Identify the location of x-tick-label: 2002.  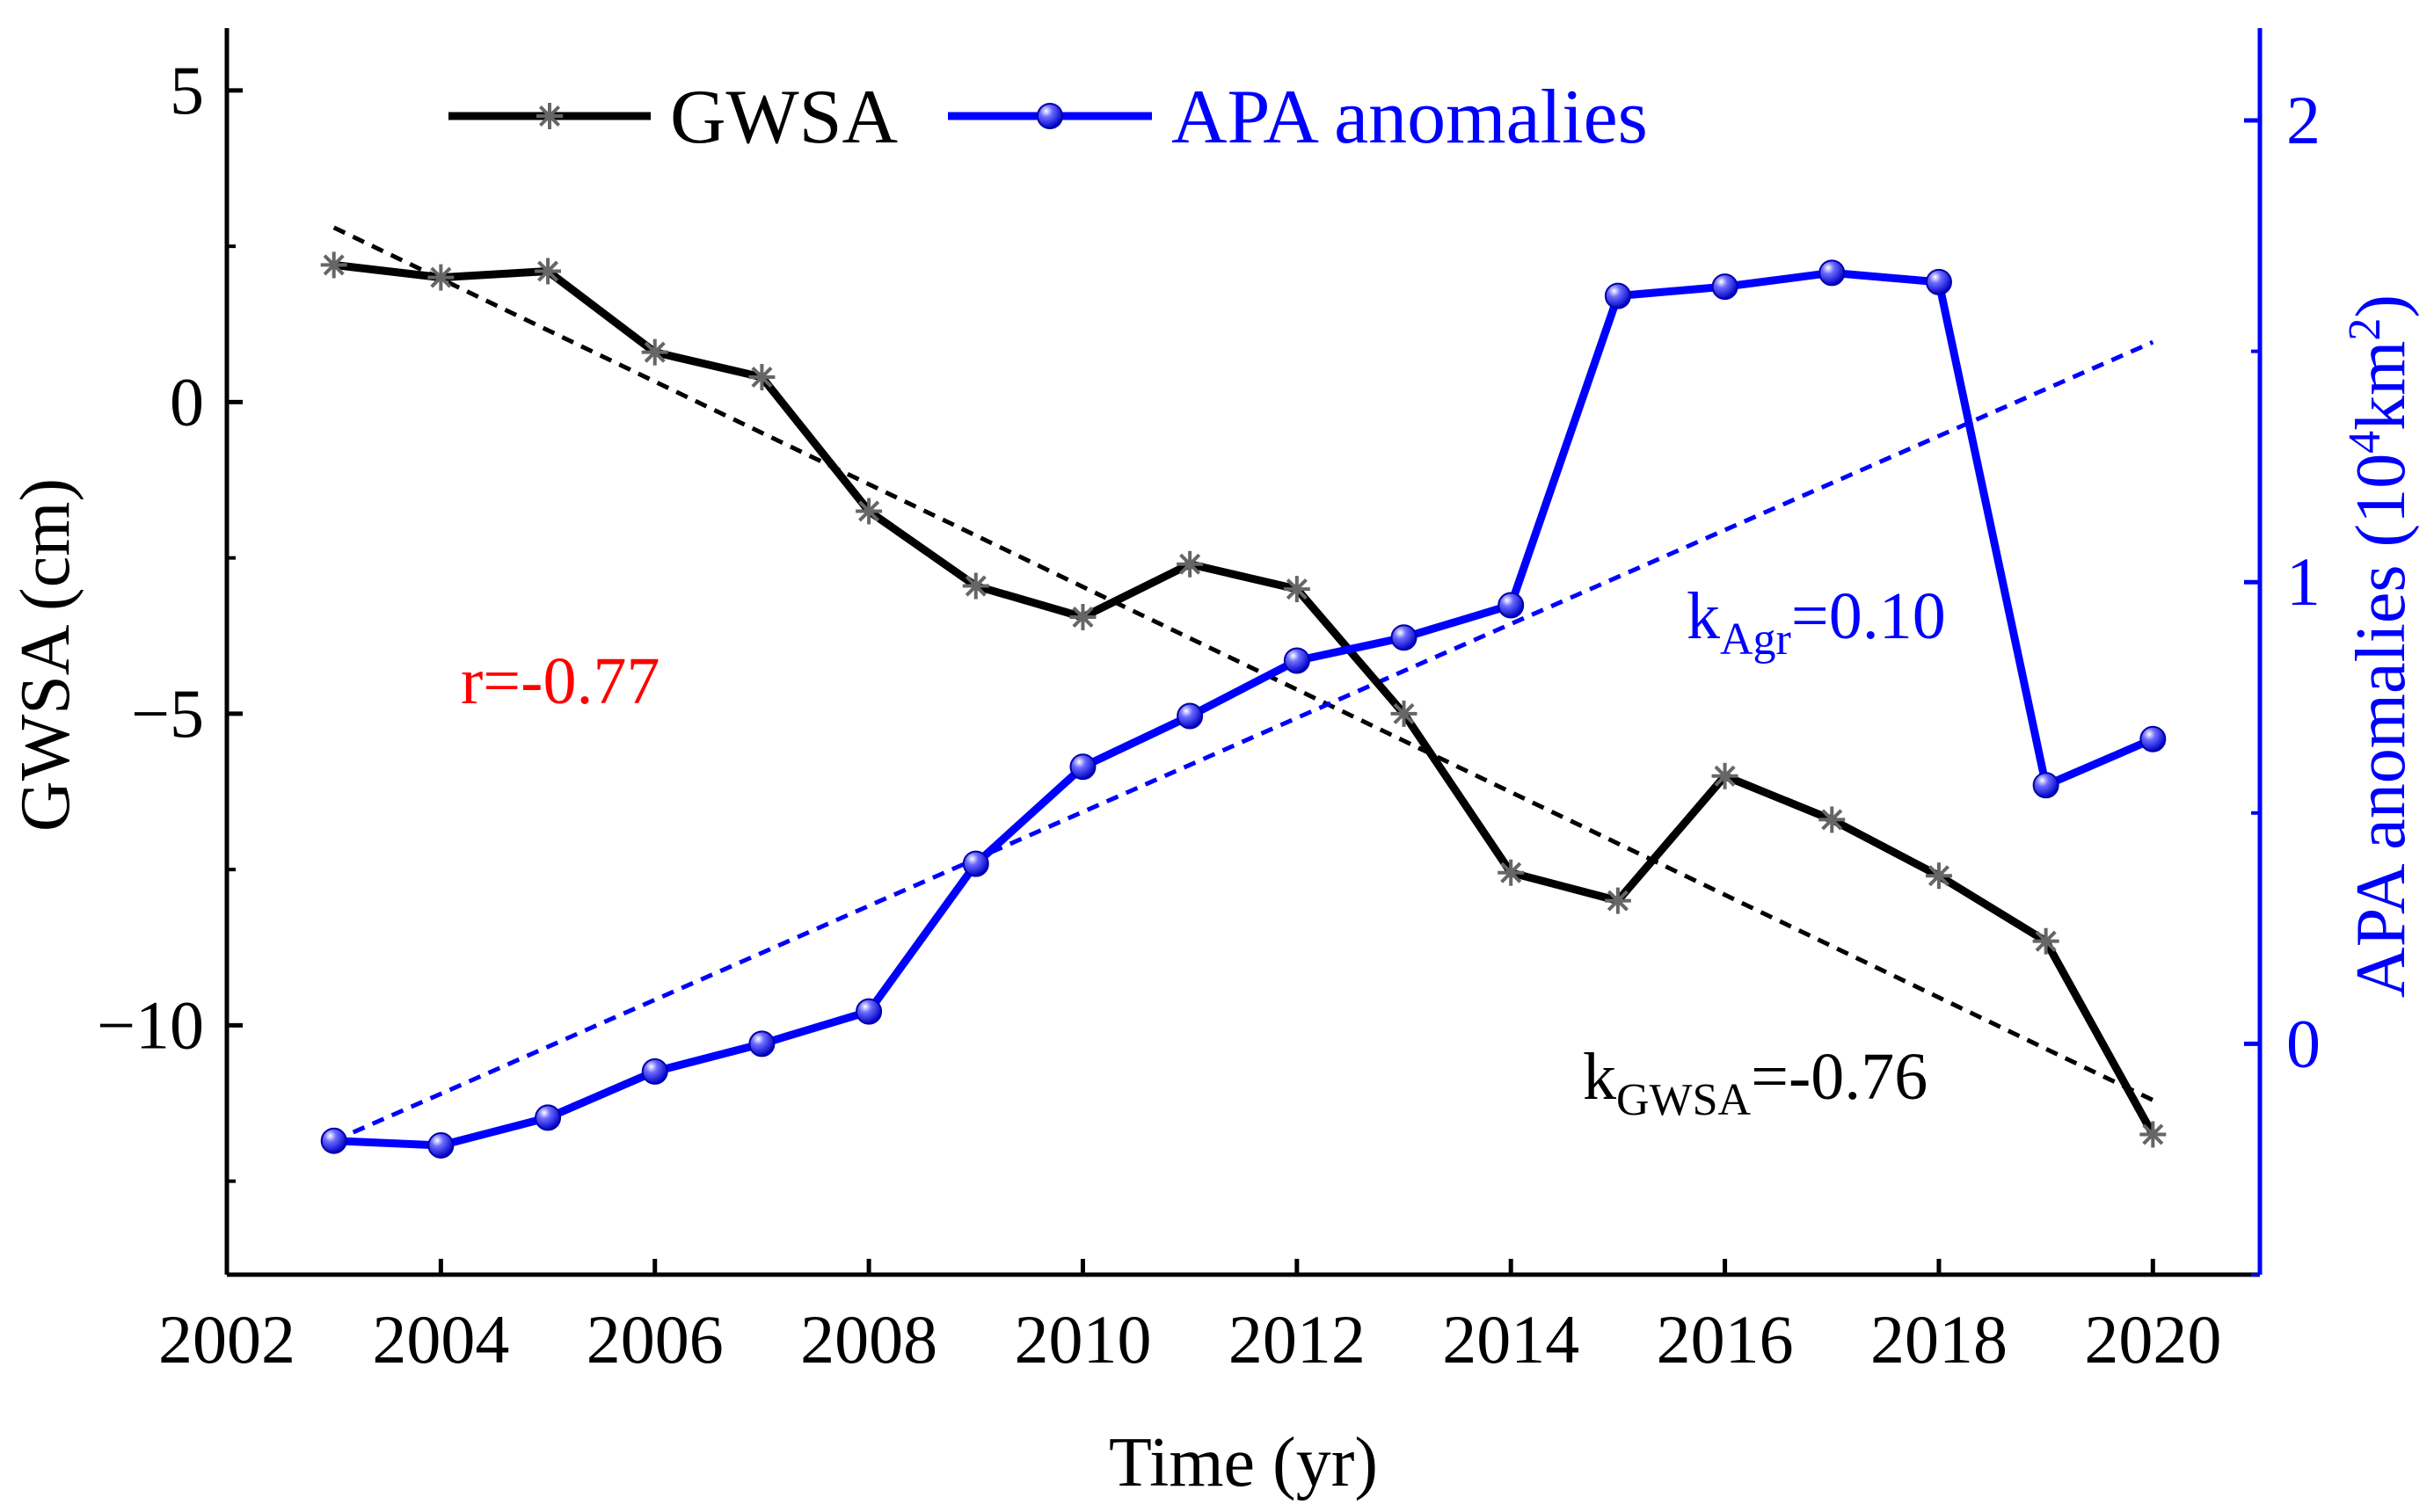
(226, 1340).